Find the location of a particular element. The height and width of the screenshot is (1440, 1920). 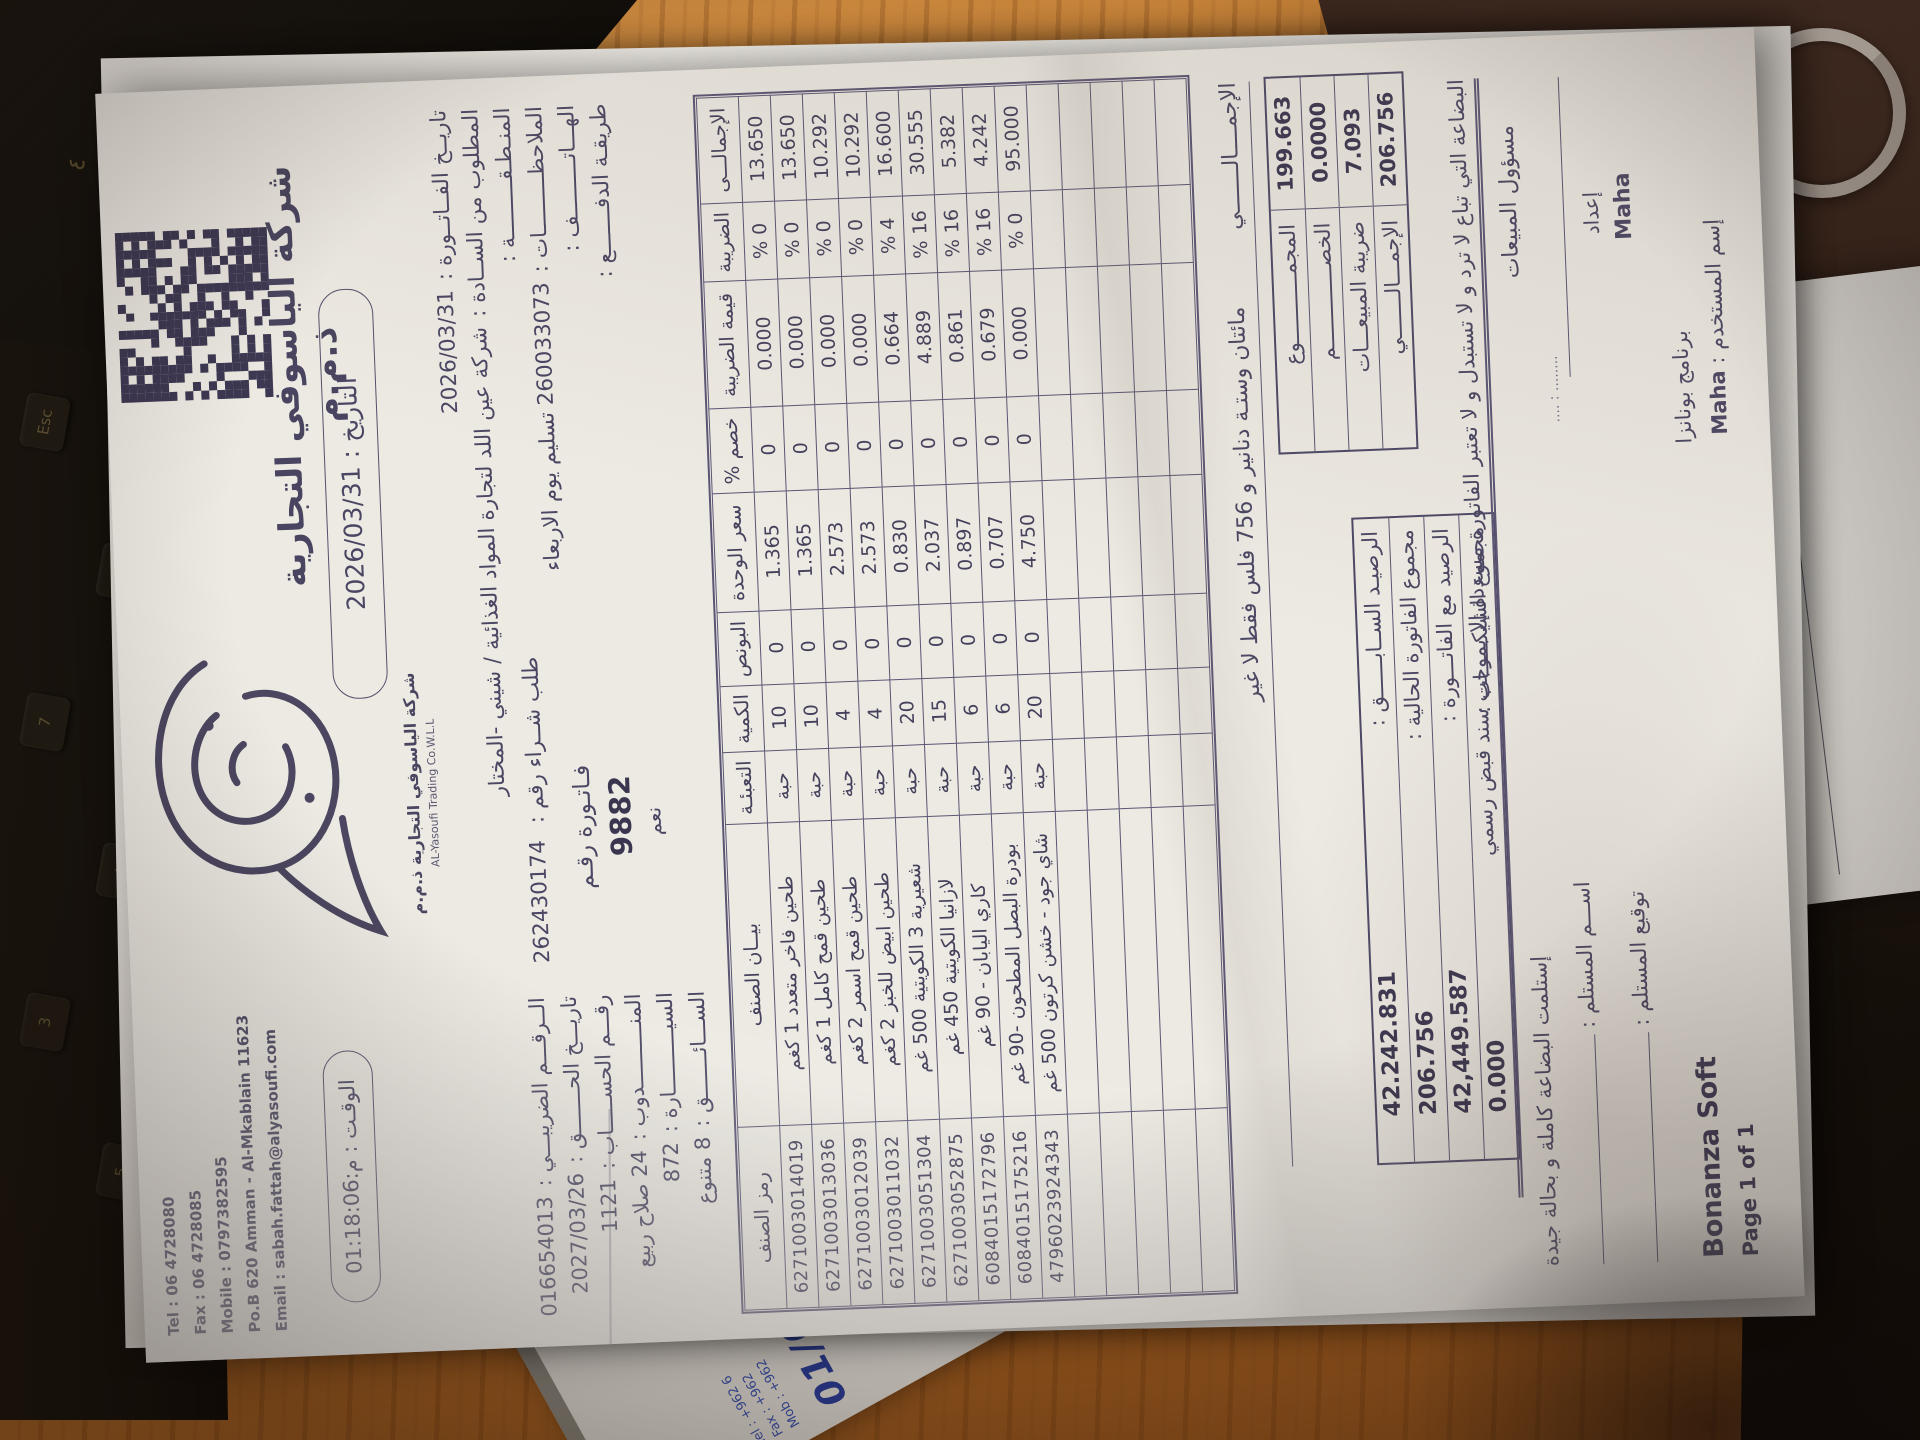

receiver-sign-line is located at coordinates (1645, 1147).